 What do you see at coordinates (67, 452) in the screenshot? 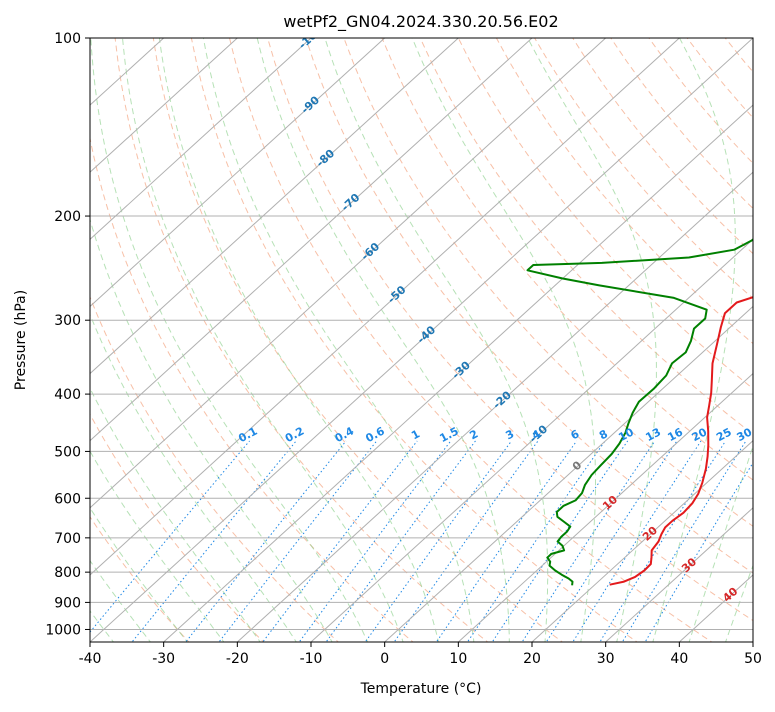
I see `y-tick-label: 500` at bounding box center [67, 452].